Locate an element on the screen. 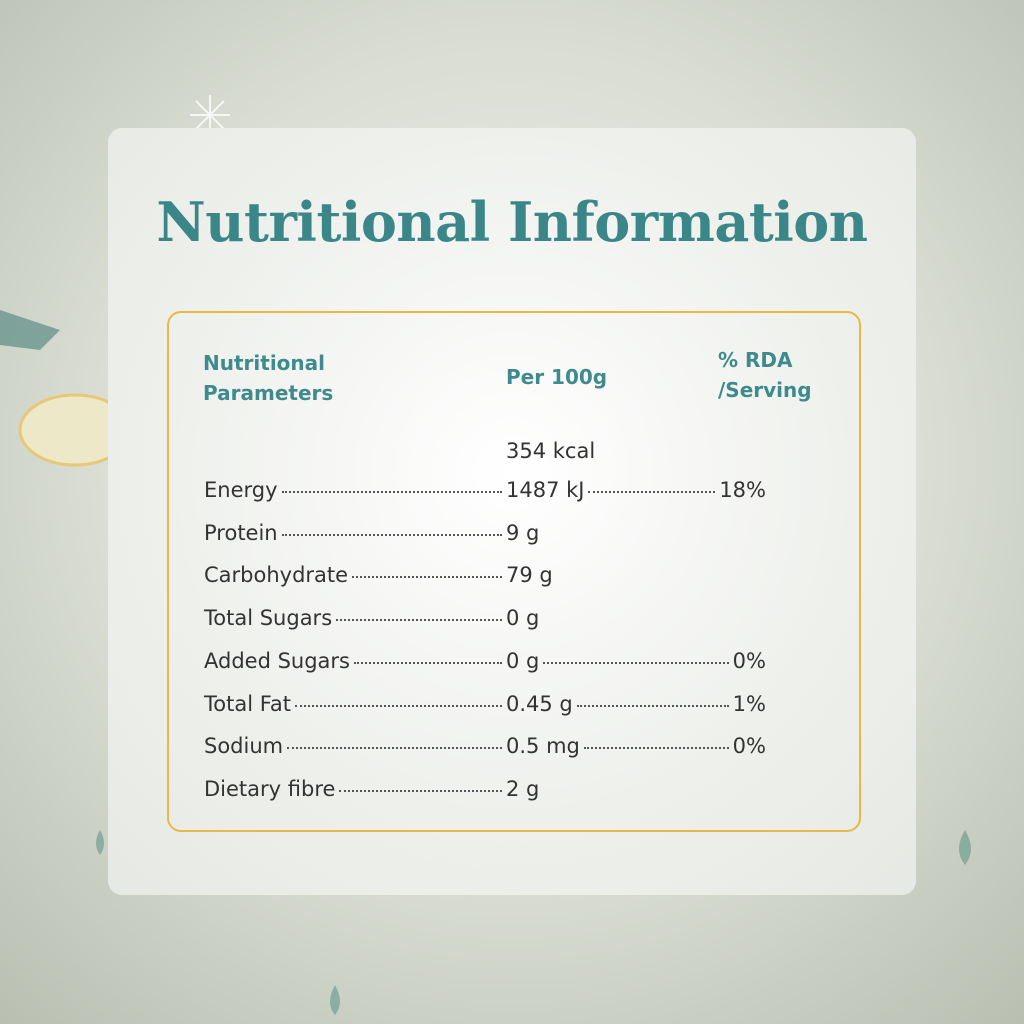 The height and width of the screenshot is (1024, 1024). name-cell: Carbohydrate is located at coordinates (355, 575).